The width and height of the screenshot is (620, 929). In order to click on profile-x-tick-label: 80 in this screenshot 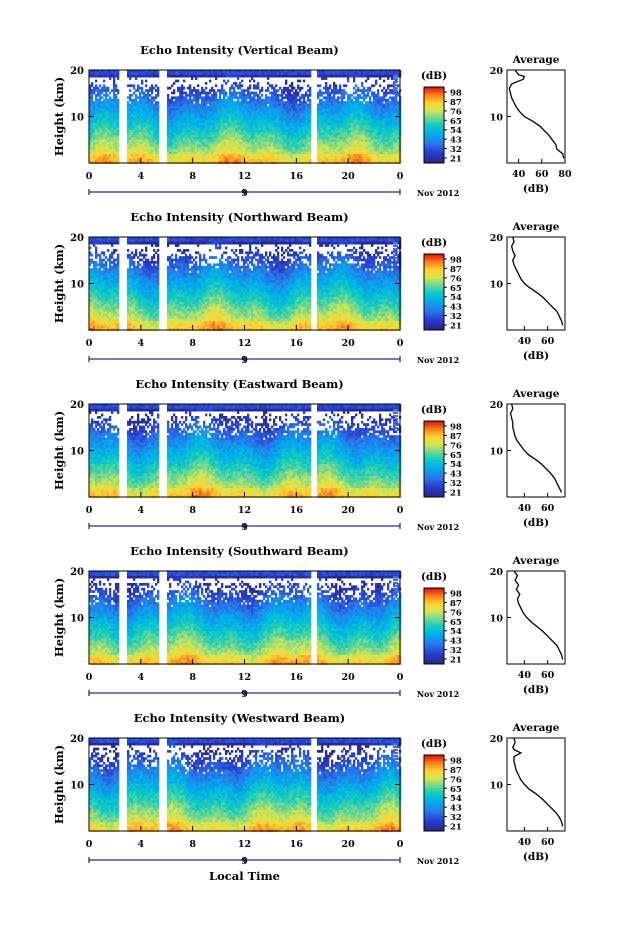, I will do `click(565, 174)`.